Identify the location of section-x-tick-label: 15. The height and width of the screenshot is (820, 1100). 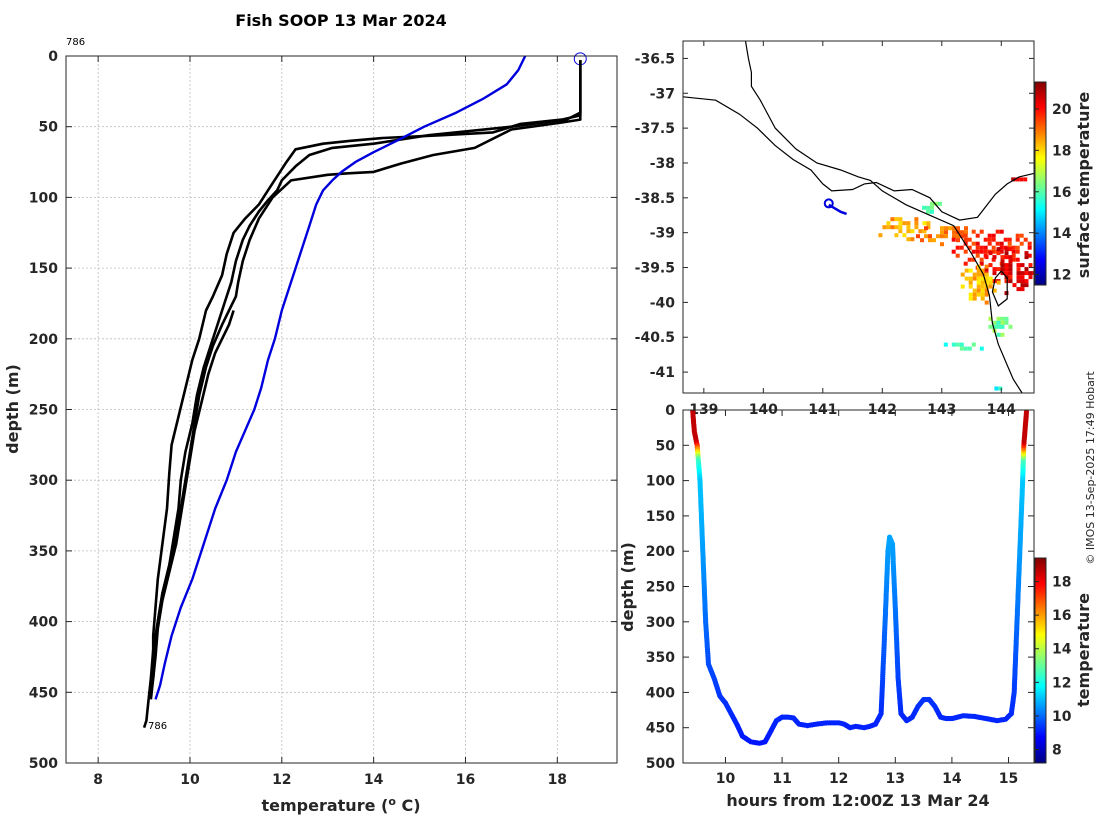
(1008, 779).